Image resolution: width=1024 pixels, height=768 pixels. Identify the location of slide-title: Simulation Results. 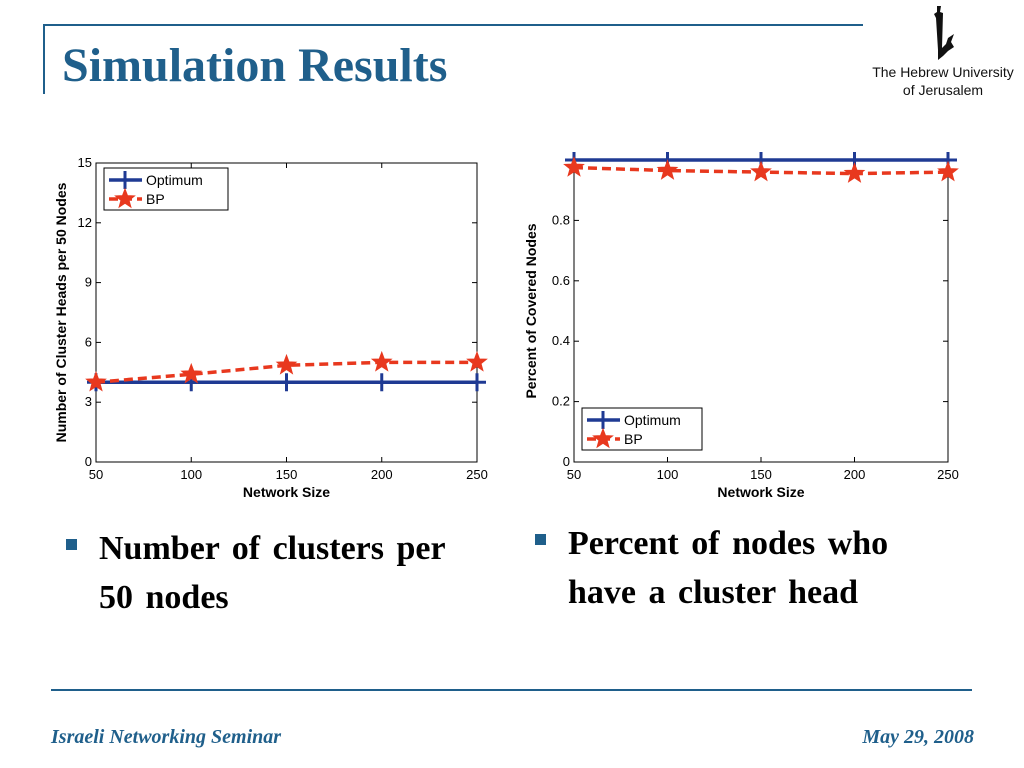
(255, 65).